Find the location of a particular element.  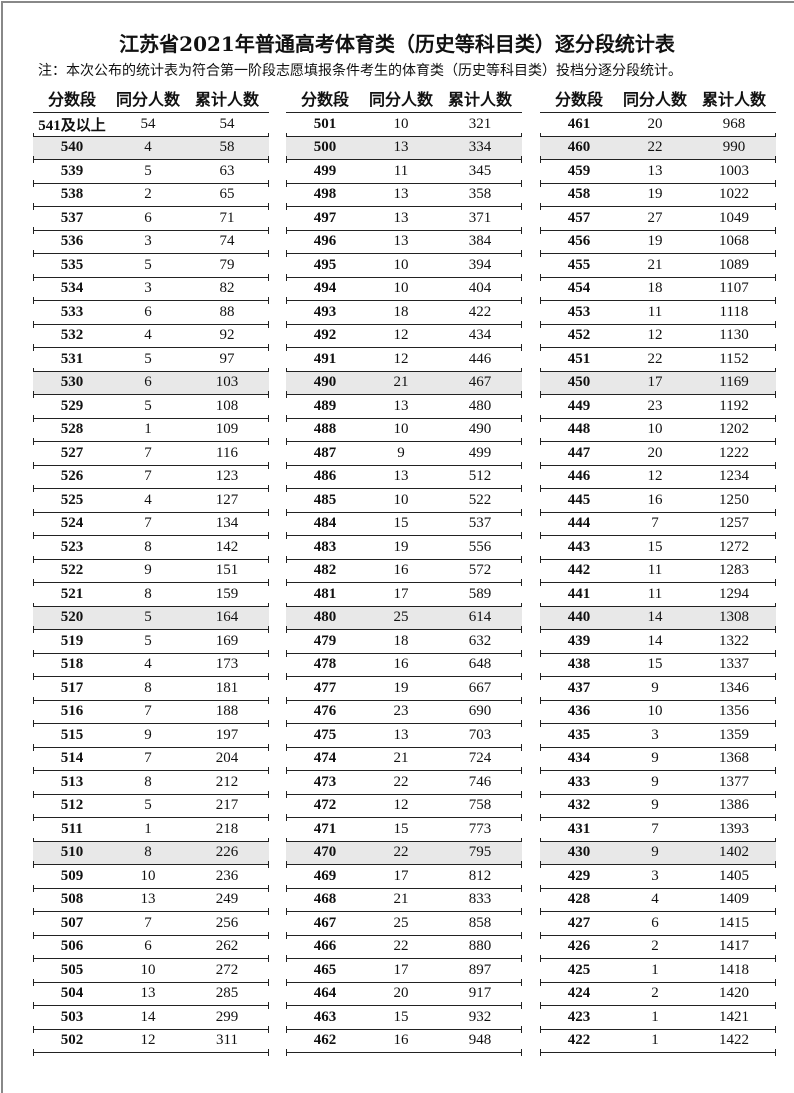

table-row: 446 12 1234 is located at coordinates (658, 479).